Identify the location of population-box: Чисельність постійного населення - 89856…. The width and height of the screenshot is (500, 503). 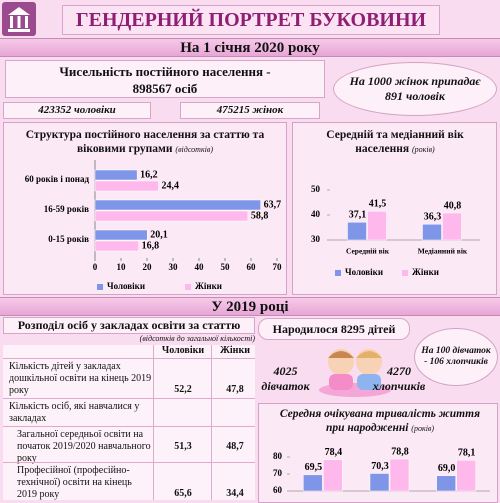
(165, 79).